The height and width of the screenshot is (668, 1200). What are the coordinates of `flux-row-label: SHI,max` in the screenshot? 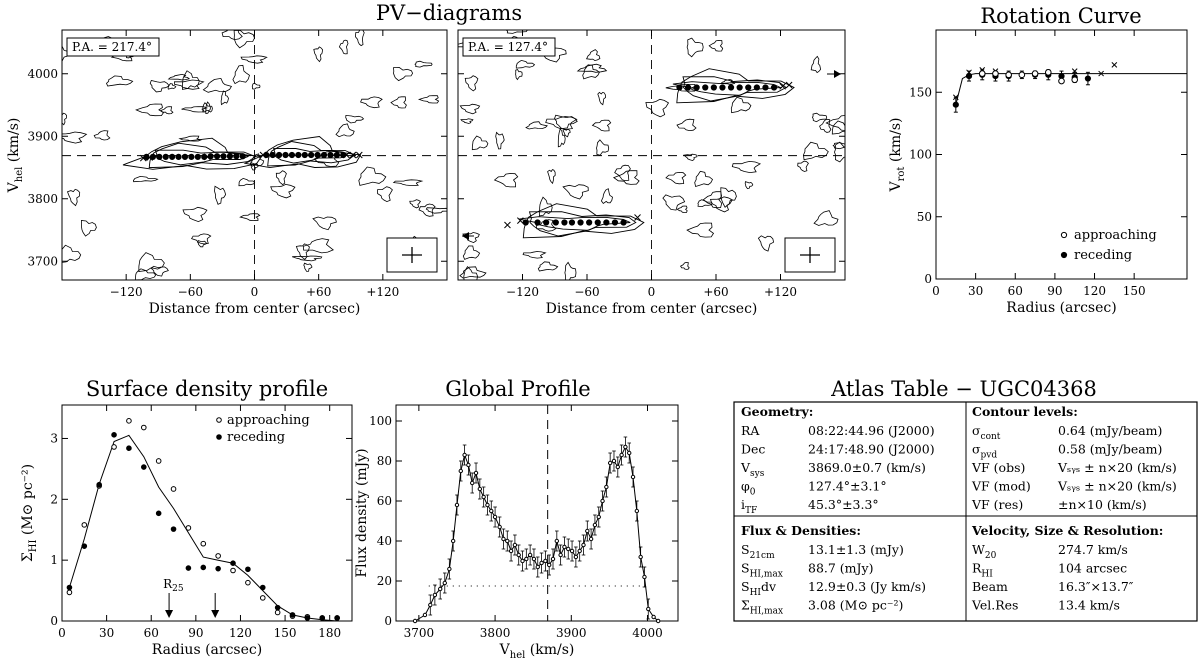 It's located at (762, 570).